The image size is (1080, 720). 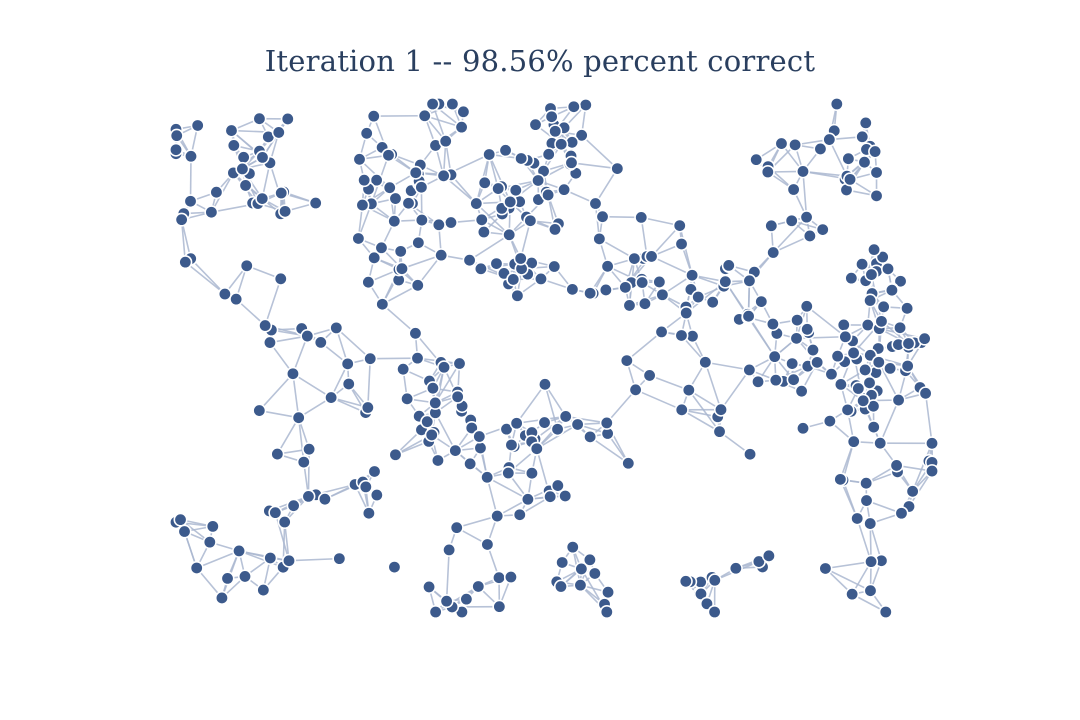 What do you see at coordinates (540, 61) in the screenshot?
I see `plot-title: Iteration 1 -- 98.56% percent correct` at bounding box center [540, 61].